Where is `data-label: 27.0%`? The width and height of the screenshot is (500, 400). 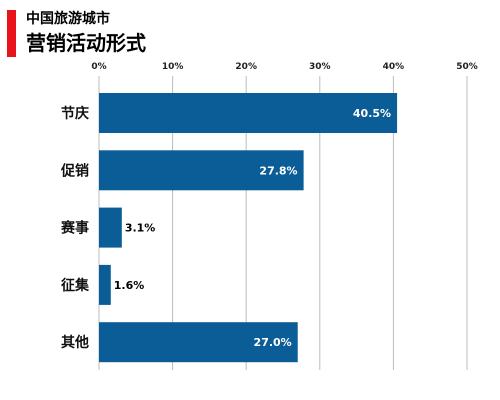
data-label: 27.0% is located at coordinates (273, 342).